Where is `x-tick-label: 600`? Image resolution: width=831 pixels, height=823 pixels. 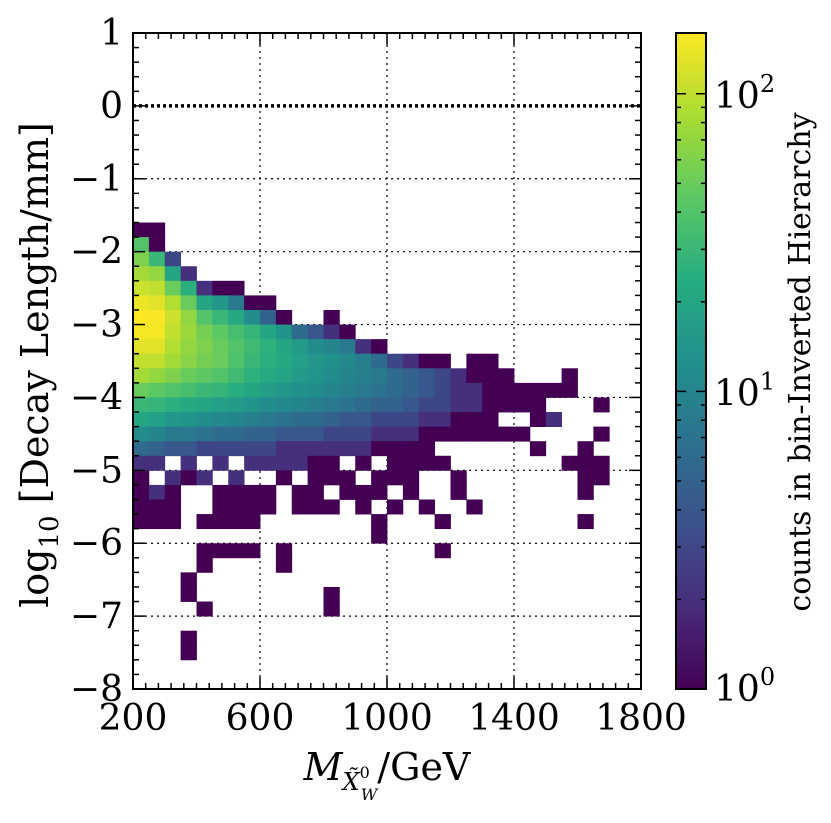 x-tick-label: 600 is located at coordinates (260, 718).